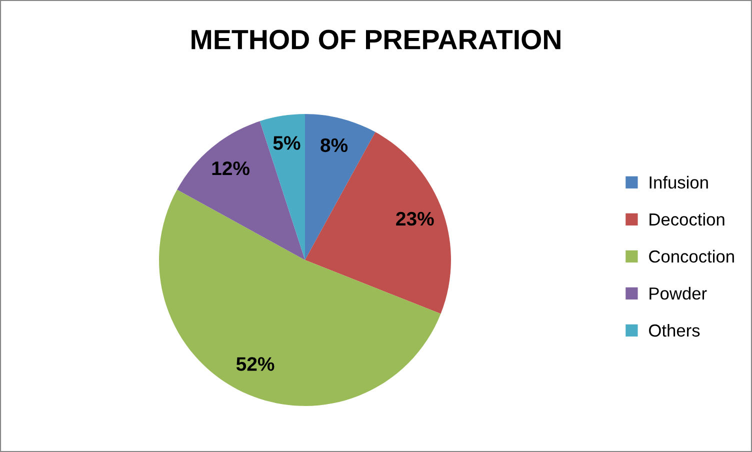 This screenshot has width=752, height=452. Describe the element at coordinates (334, 145) in the screenshot. I see `data-label: 8%` at that location.